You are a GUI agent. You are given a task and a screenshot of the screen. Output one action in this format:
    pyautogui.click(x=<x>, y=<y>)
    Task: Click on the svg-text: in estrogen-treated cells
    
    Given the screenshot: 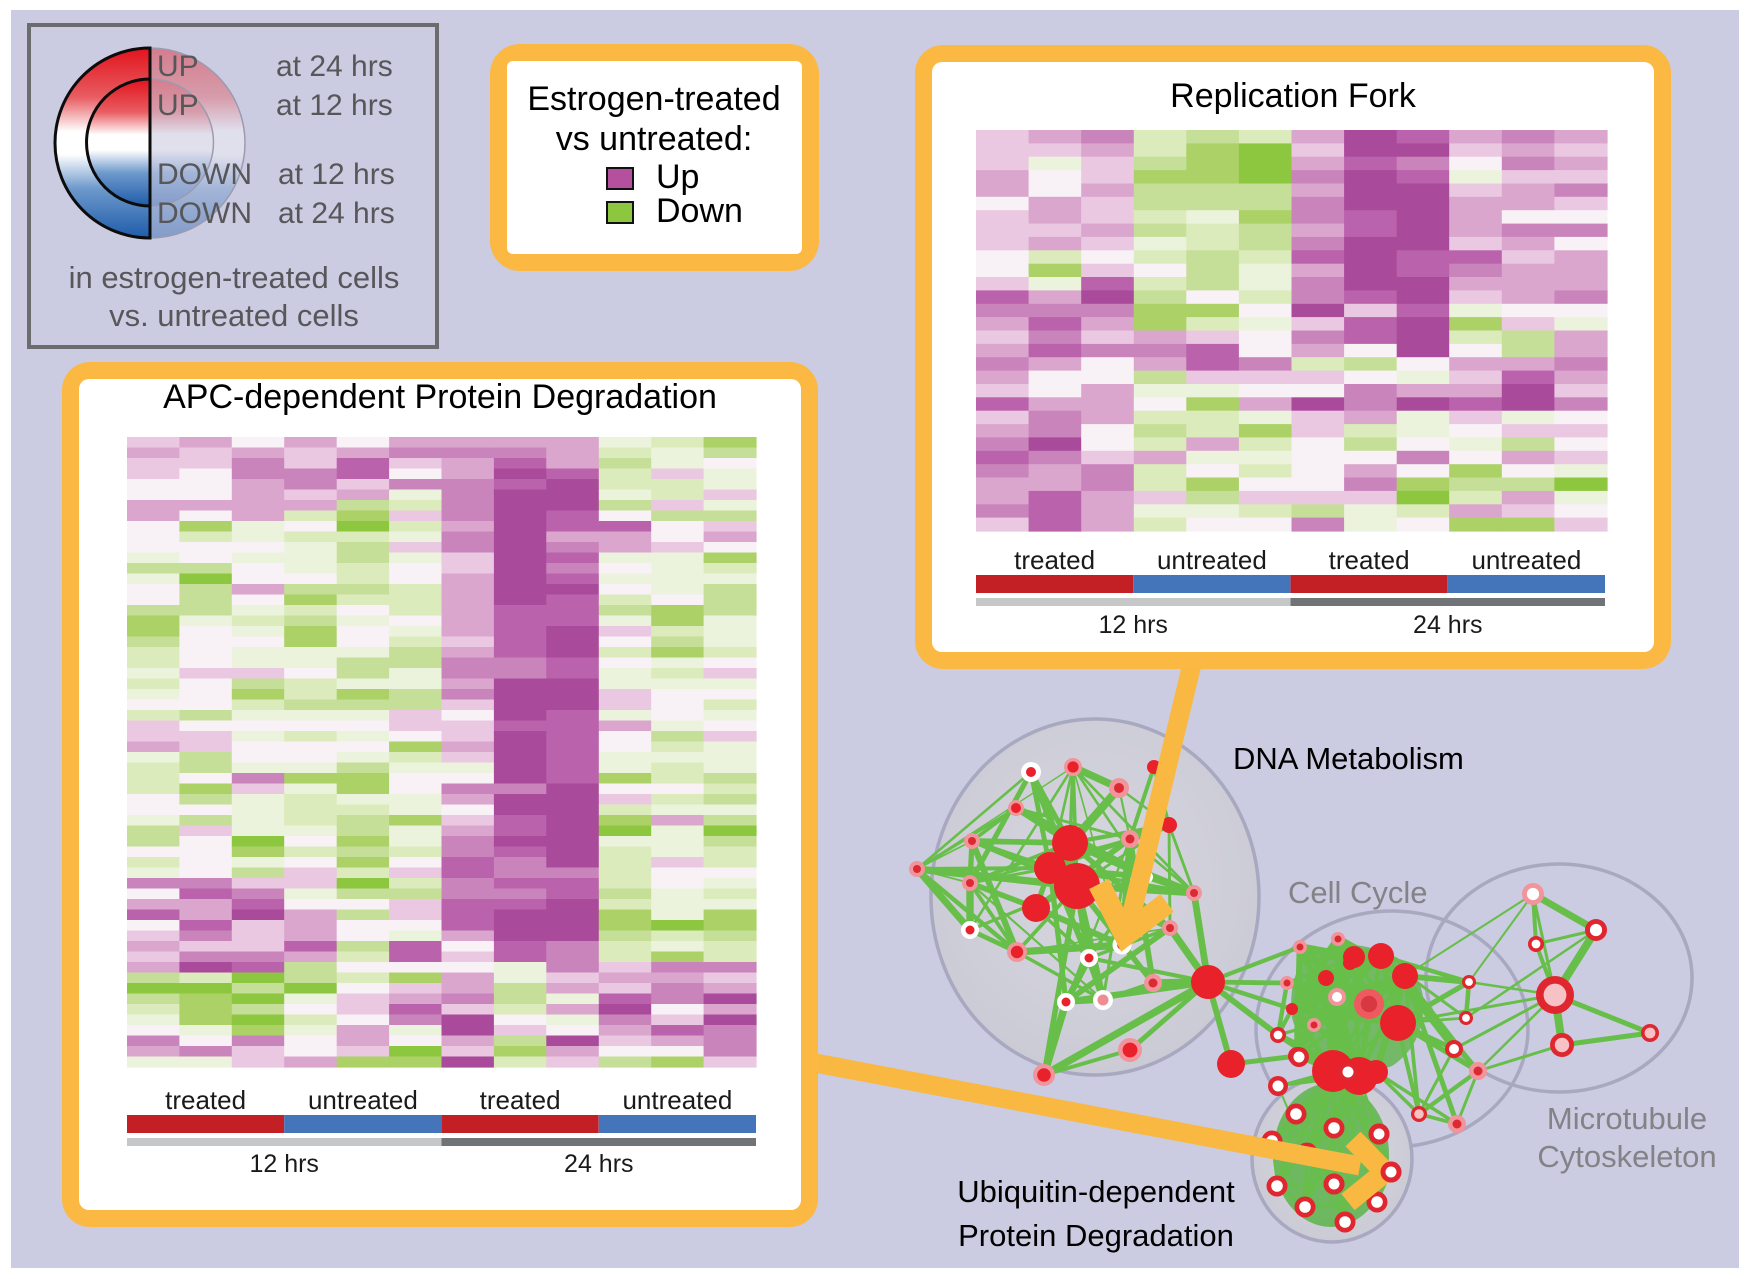 What is the action you would take?
    pyautogui.click(x=234, y=277)
    